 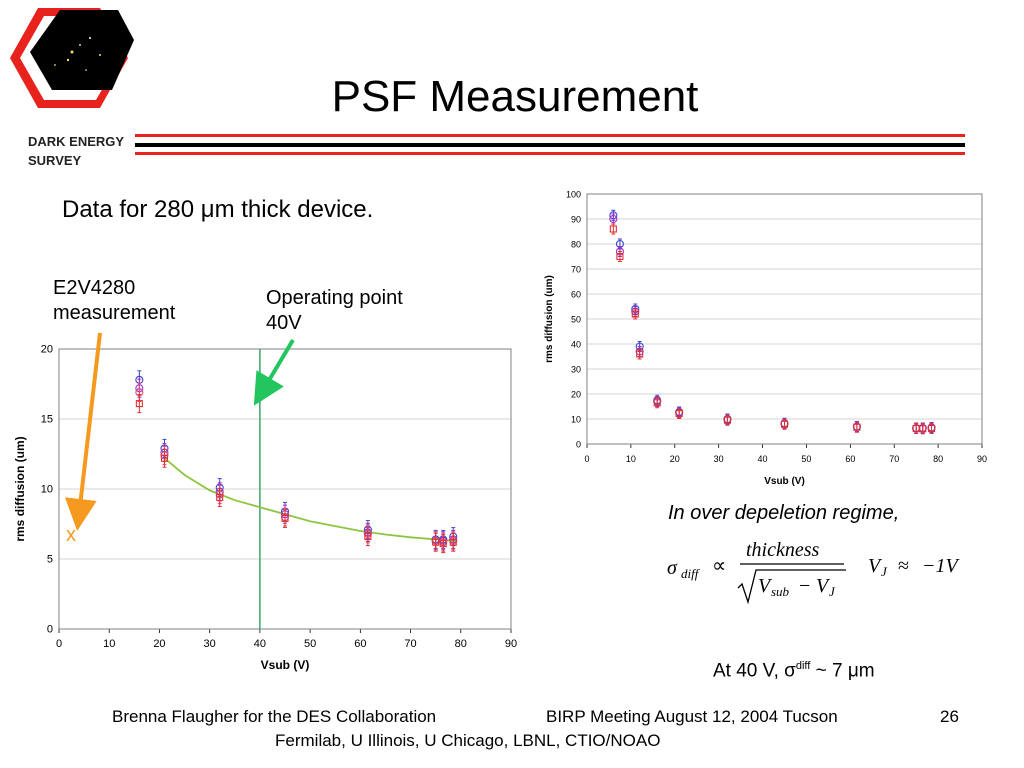 I want to click on y-tick-label: 5, so click(x=50, y=560).